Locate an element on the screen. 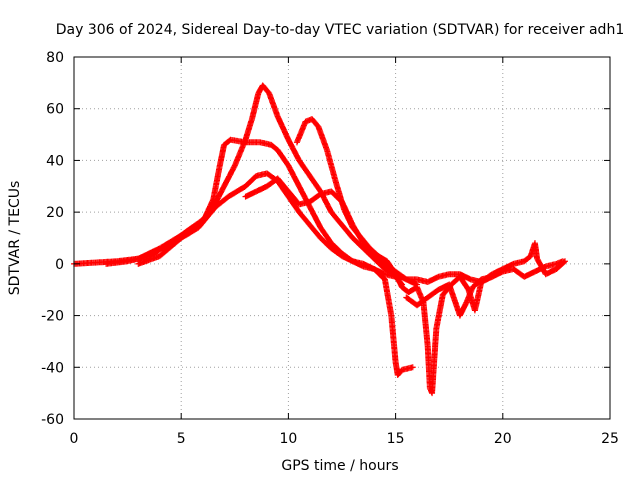 The image size is (640, 480). y-tick-label: -20 is located at coordinates (52, 317).